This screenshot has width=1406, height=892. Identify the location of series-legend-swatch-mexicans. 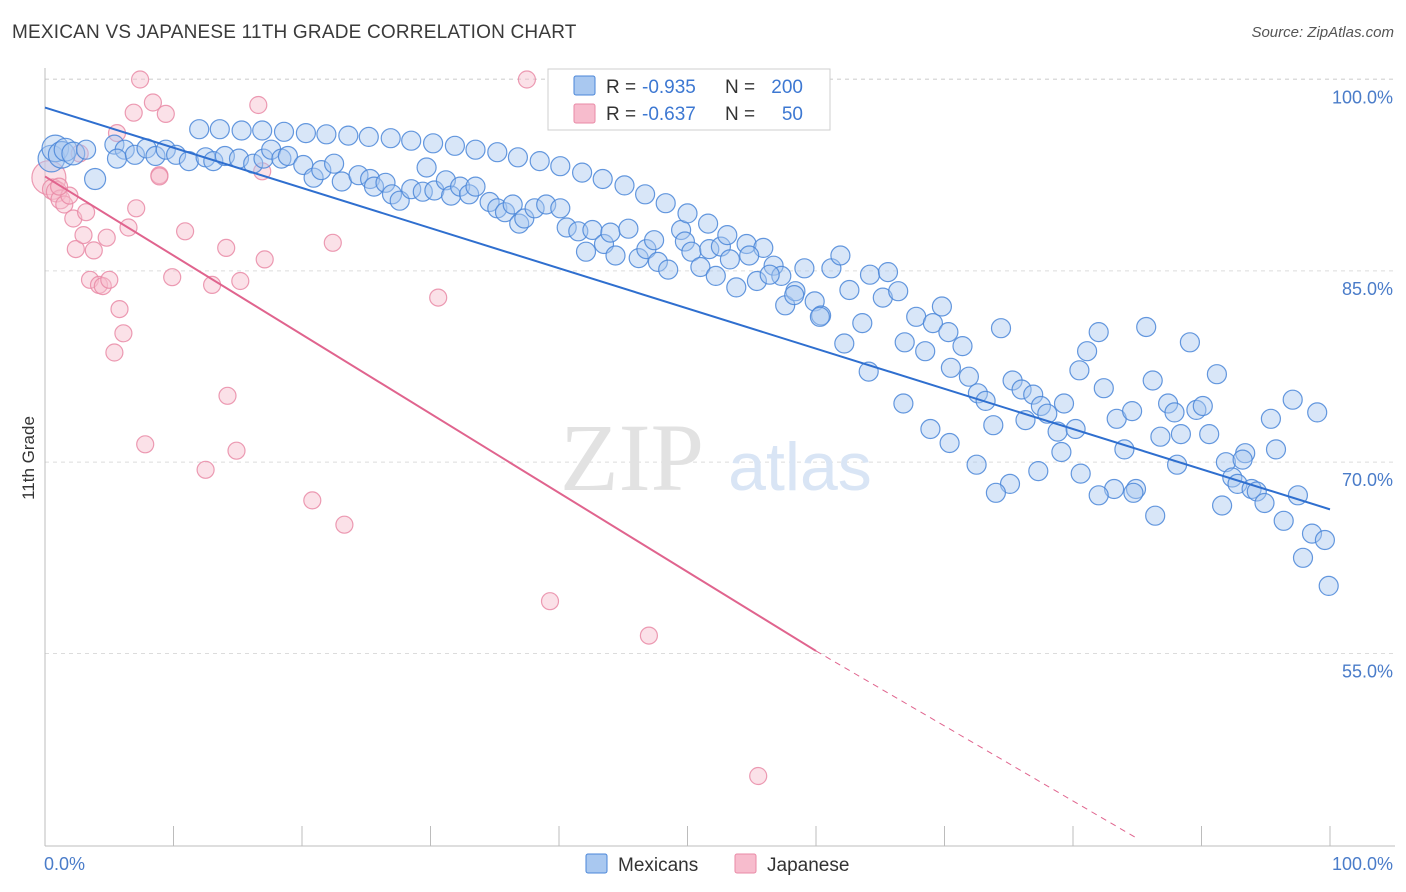
(596, 863).